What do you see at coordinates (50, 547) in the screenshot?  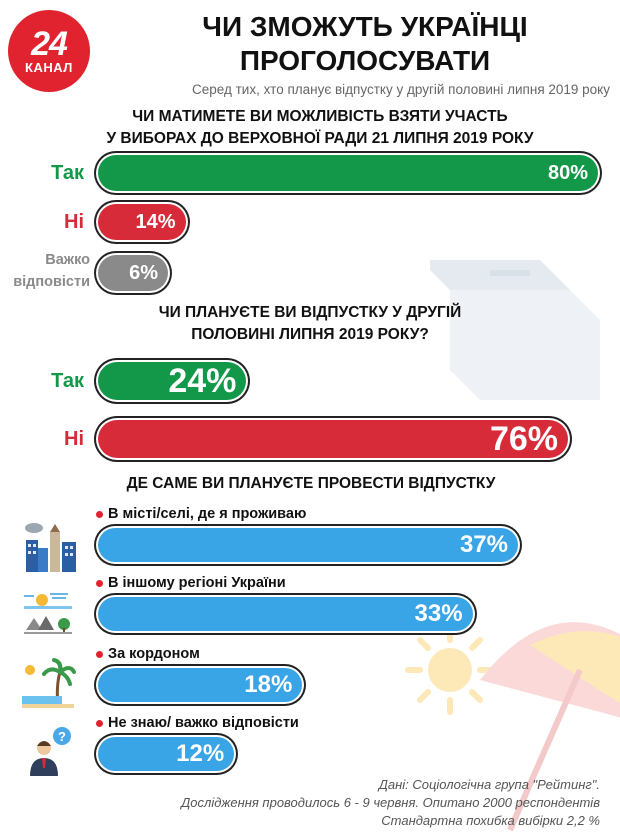 I see `city-icon` at bounding box center [50, 547].